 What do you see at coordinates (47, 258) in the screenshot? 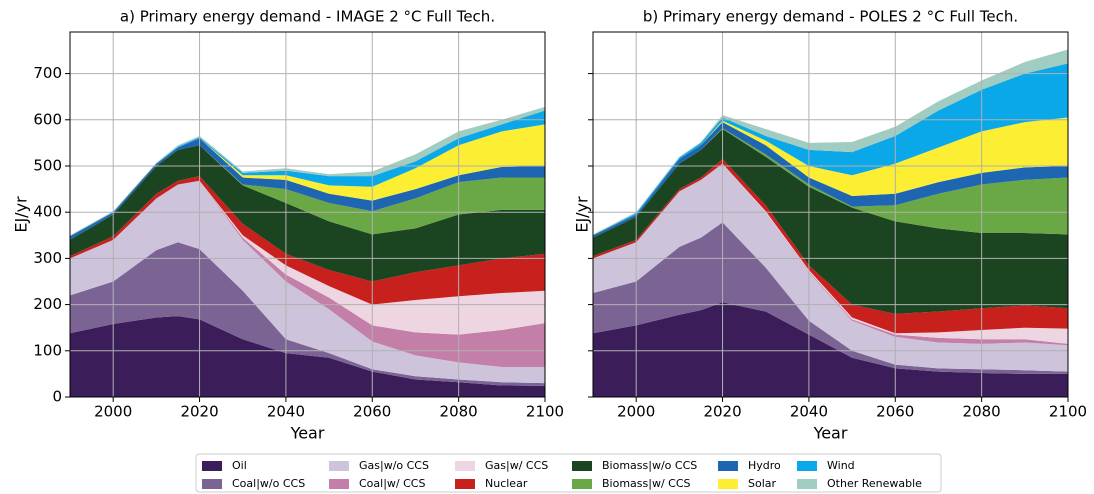
I see `y-tick-label: 300` at bounding box center [47, 258].